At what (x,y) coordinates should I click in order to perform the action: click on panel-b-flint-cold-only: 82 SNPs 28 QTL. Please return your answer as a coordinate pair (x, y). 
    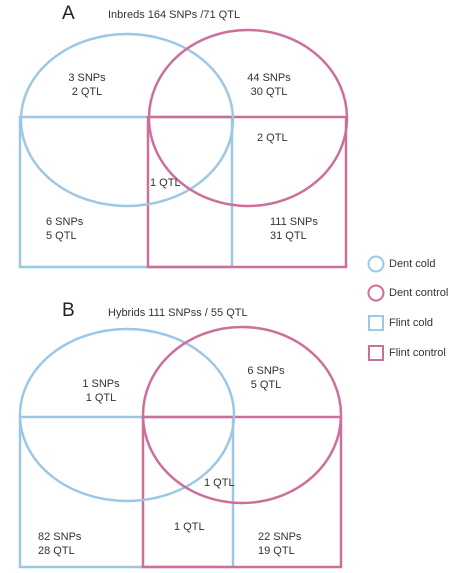
    Looking at the image, I should click on (59, 544).